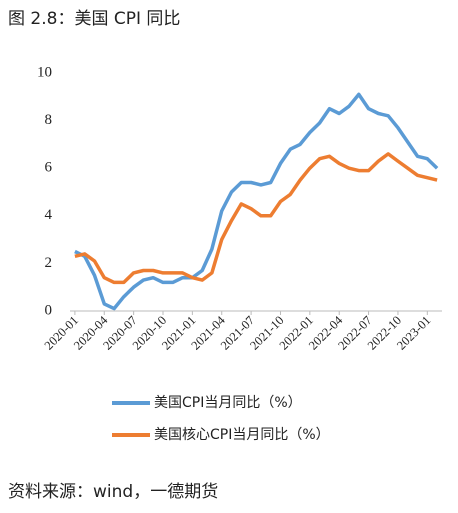 The height and width of the screenshot is (513, 458). I want to click on y-tick-label: 0, so click(49, 310).